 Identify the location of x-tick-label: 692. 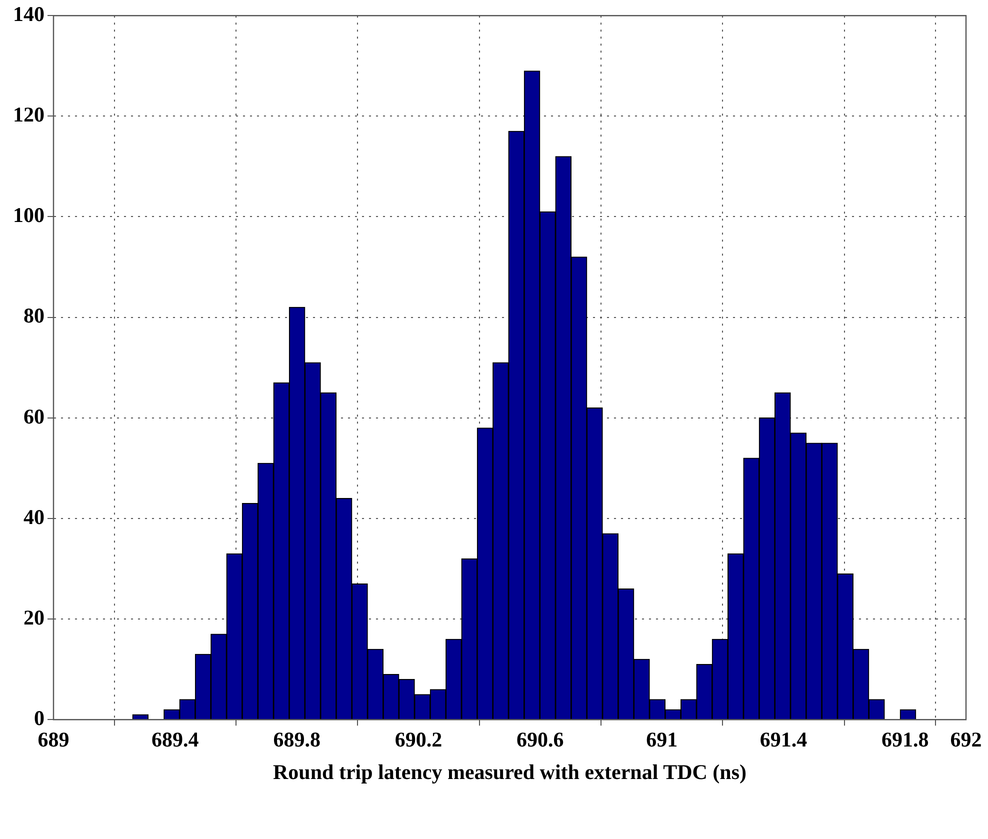
(966, 740).